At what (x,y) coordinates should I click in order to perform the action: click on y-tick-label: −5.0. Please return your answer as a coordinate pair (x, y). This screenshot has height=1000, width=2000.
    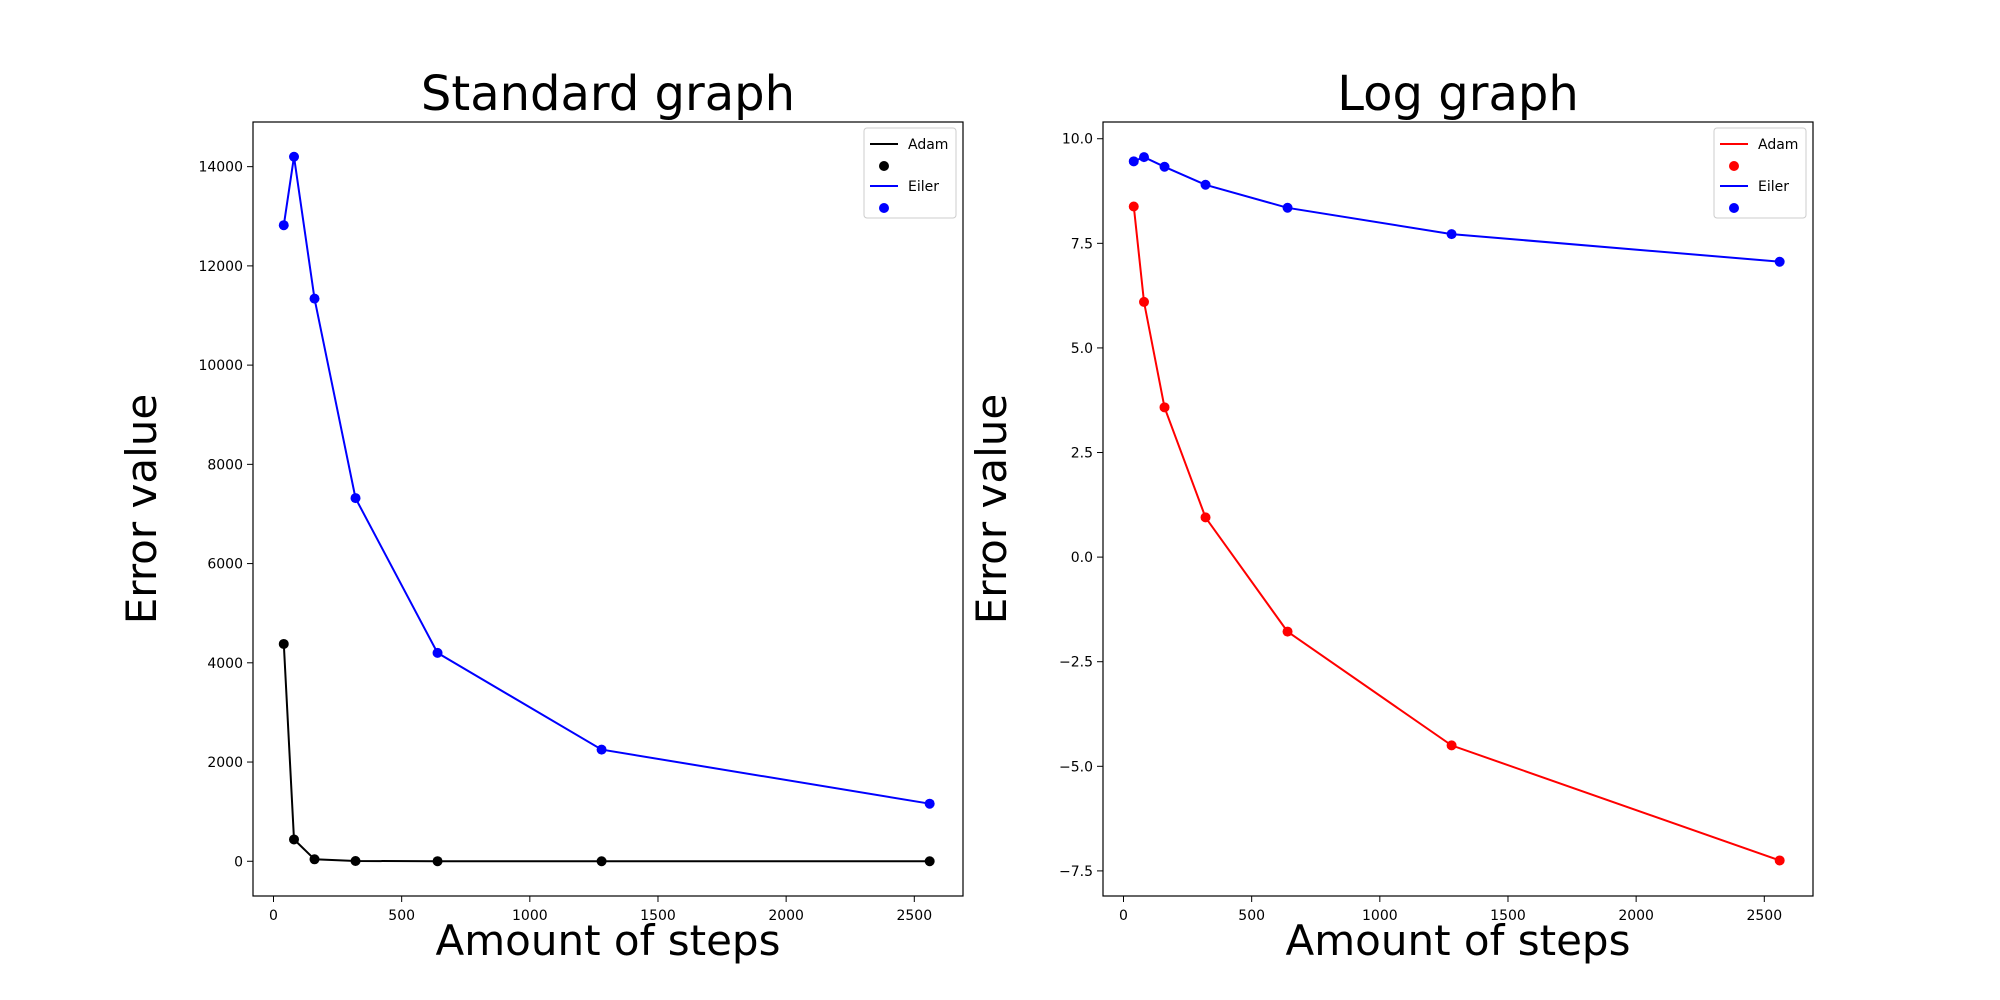
    Looking at the image, I should click on (1076, 767).